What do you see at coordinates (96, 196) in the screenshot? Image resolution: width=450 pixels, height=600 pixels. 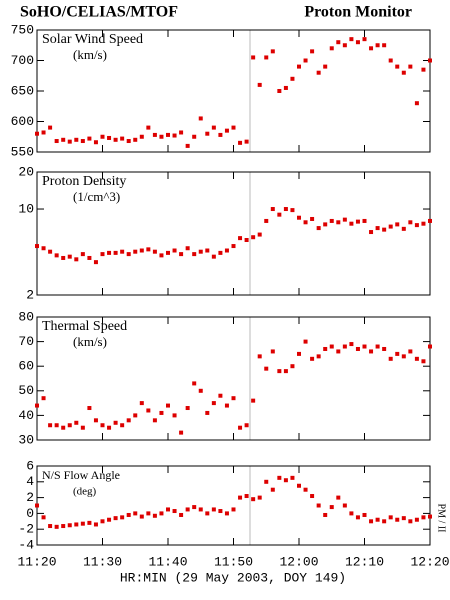 I see `panel-unit: (1/cm^3)` at bounding box center [96, 196].